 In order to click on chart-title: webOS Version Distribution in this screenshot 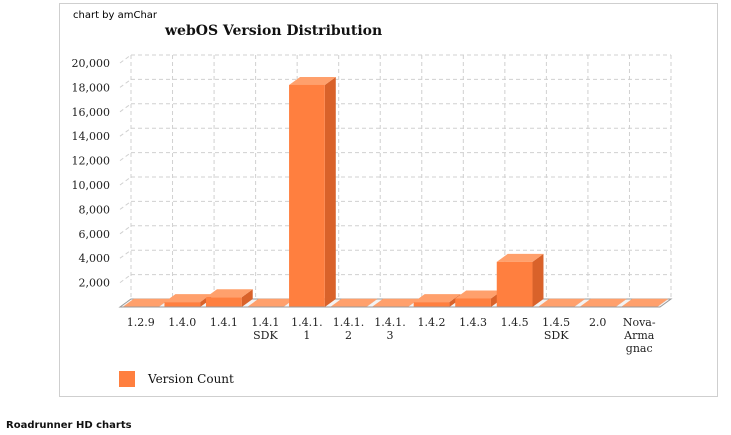, I will do `click(274, 31)`.